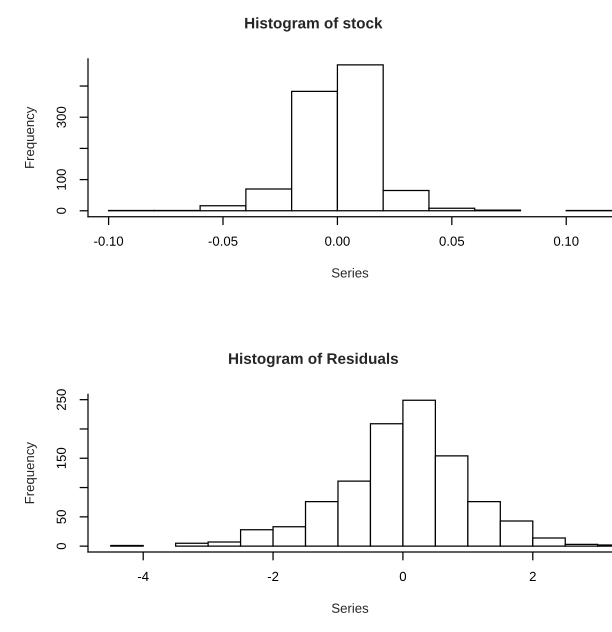 The width and height of the screenshot is (612, 632). What do you see at coordinates (314, 24) in the screenshot?
I see `chart-title: Histogram of stock` at bounding box center [314, 24].